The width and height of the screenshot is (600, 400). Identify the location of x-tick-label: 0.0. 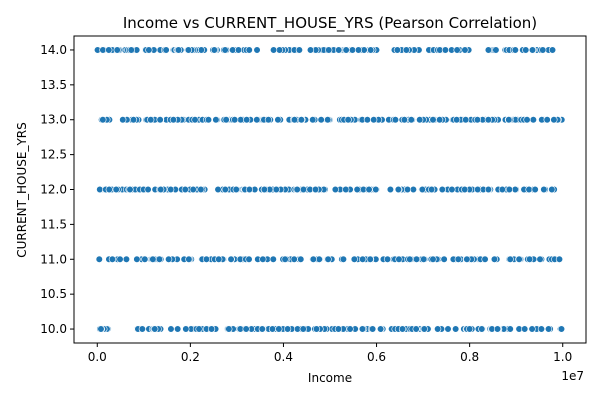
(97, 357).